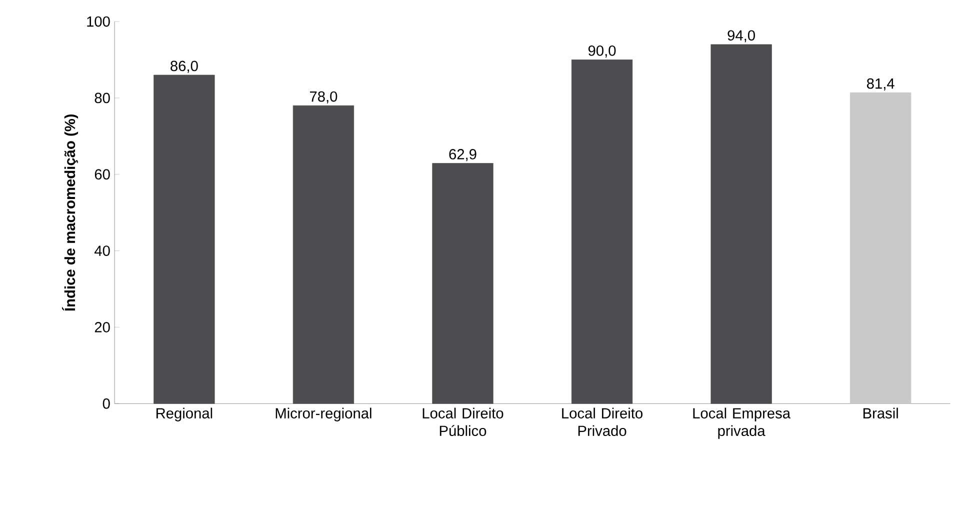  I want to click on y-tick-label: 60, so click(102, 174).